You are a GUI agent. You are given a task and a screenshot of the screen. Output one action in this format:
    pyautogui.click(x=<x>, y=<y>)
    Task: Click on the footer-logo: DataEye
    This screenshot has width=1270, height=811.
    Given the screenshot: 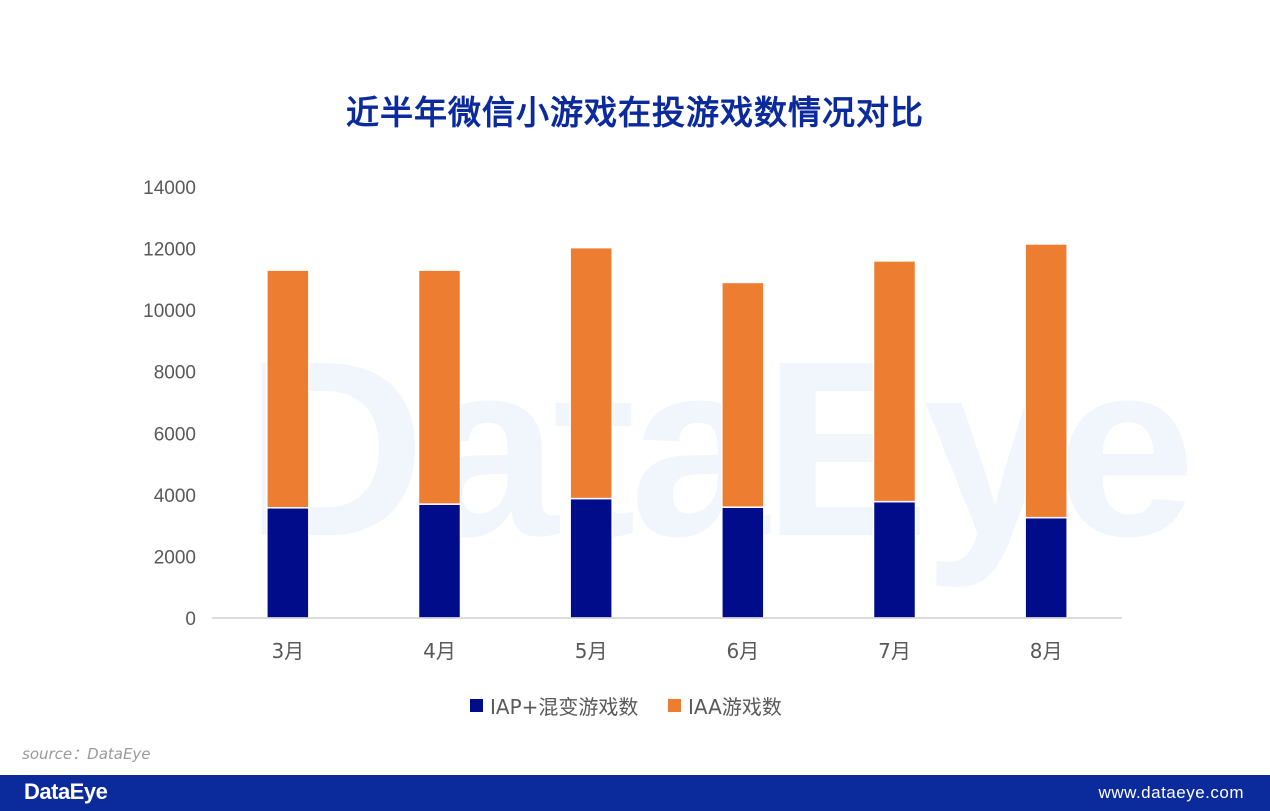 What is the action you would take?
    pyautogui.click(x=66, y=791)
    